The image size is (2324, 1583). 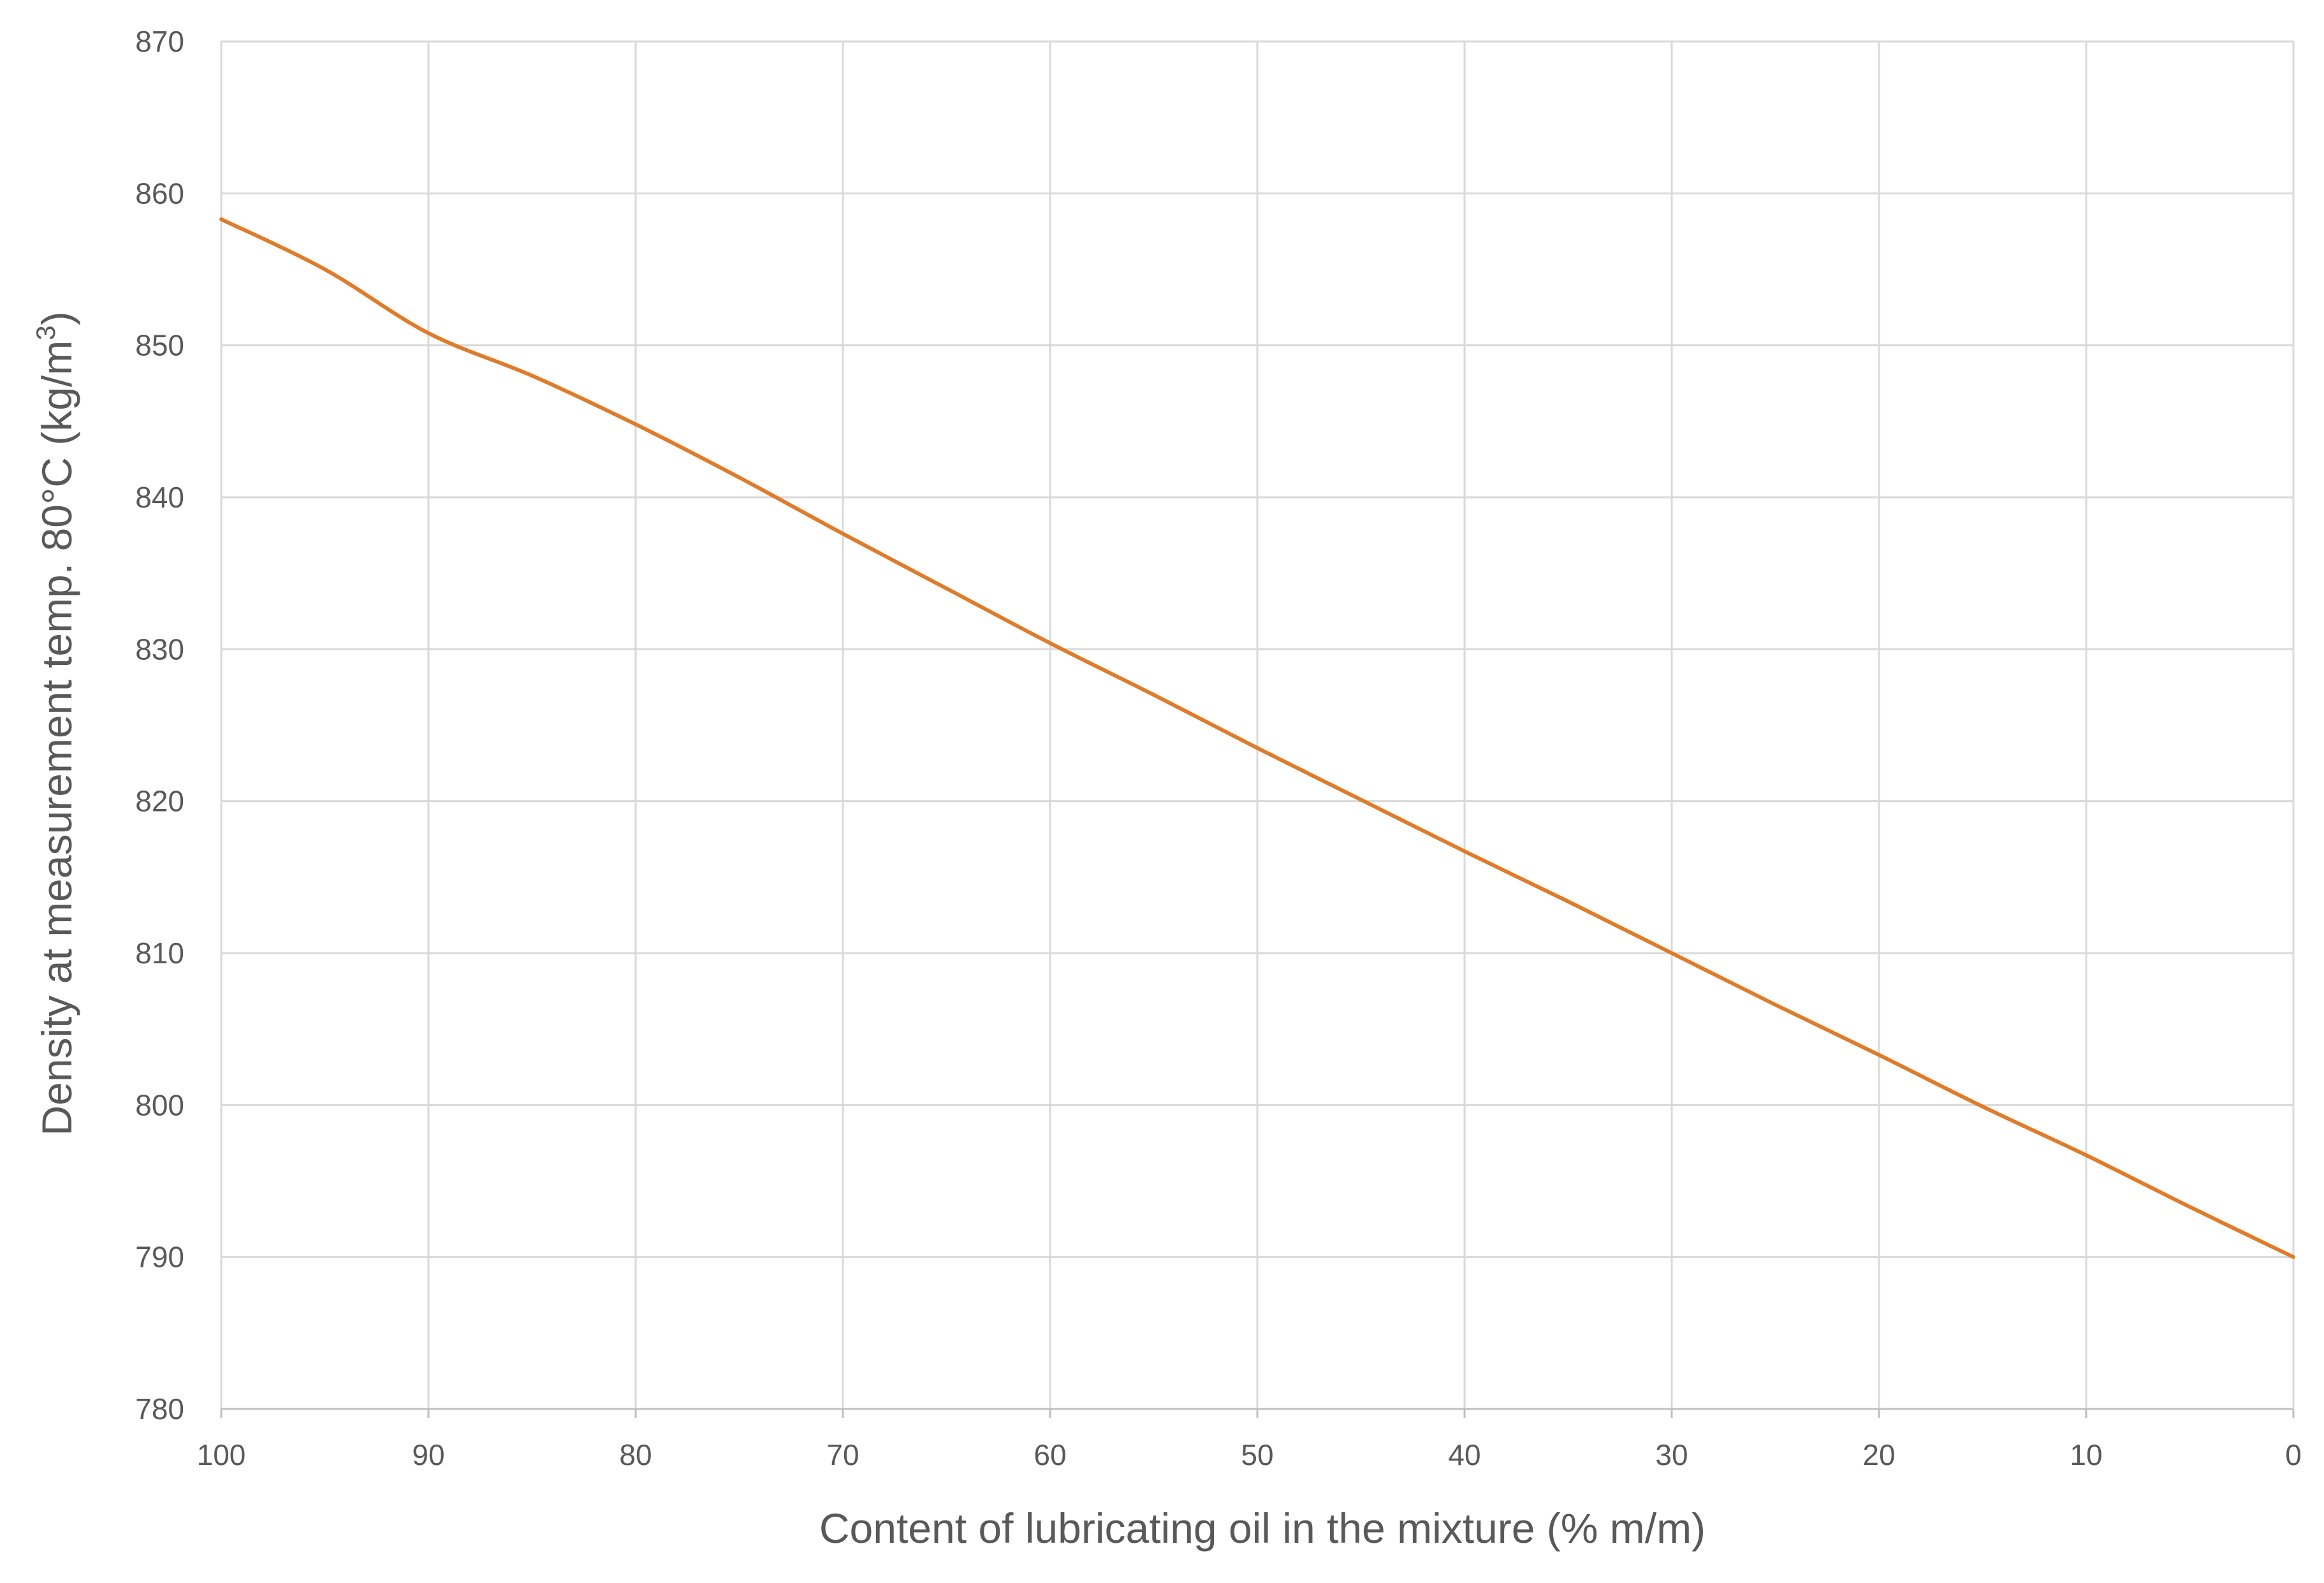 What do you see at coordinates (46, 332) in the screenshot?
I see `y-axis-title-superscript: 3` at bounding box center [46, 332].